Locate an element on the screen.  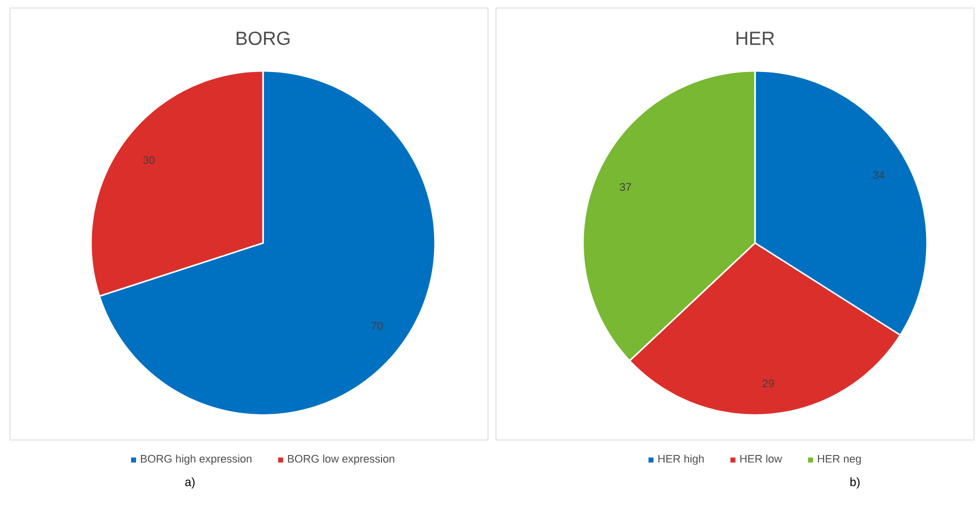
chart-title: HER is located at coordinates (755, 38).